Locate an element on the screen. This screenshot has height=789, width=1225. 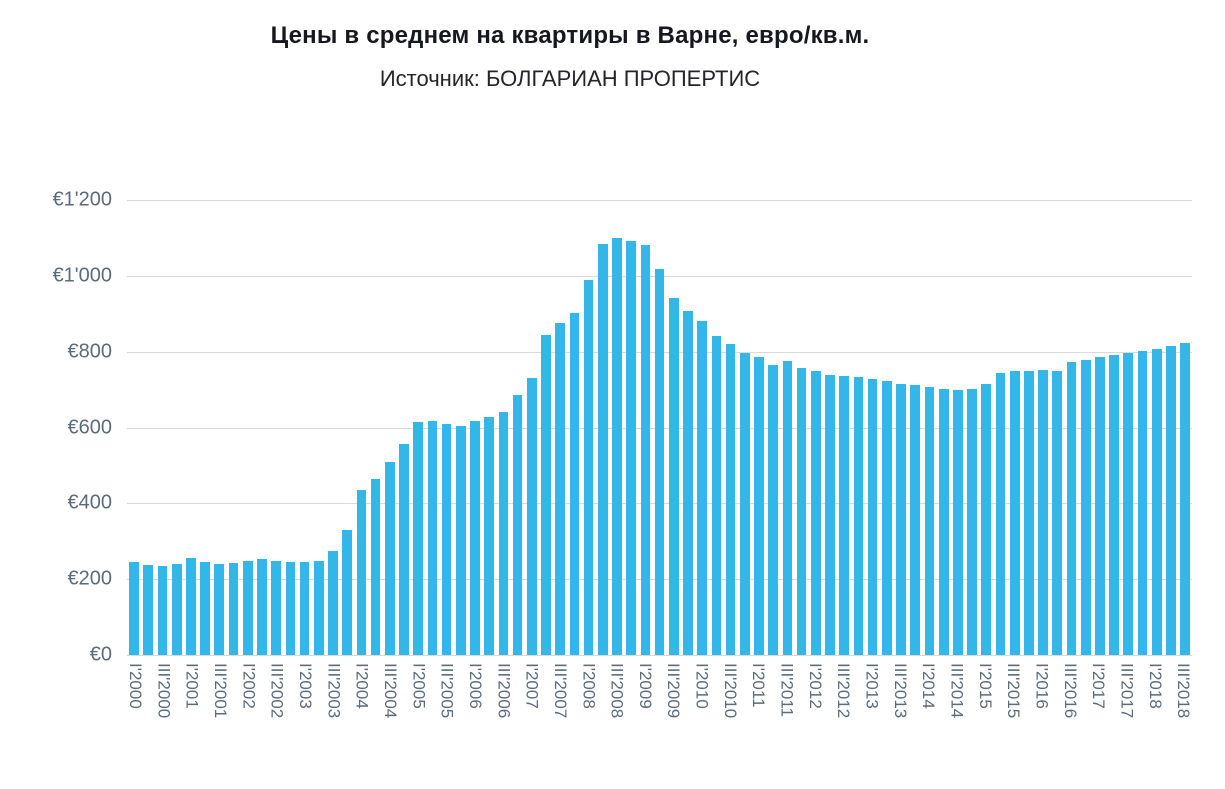
x-axis-tick-label: I'2004 is located at coordinates (362, 686).